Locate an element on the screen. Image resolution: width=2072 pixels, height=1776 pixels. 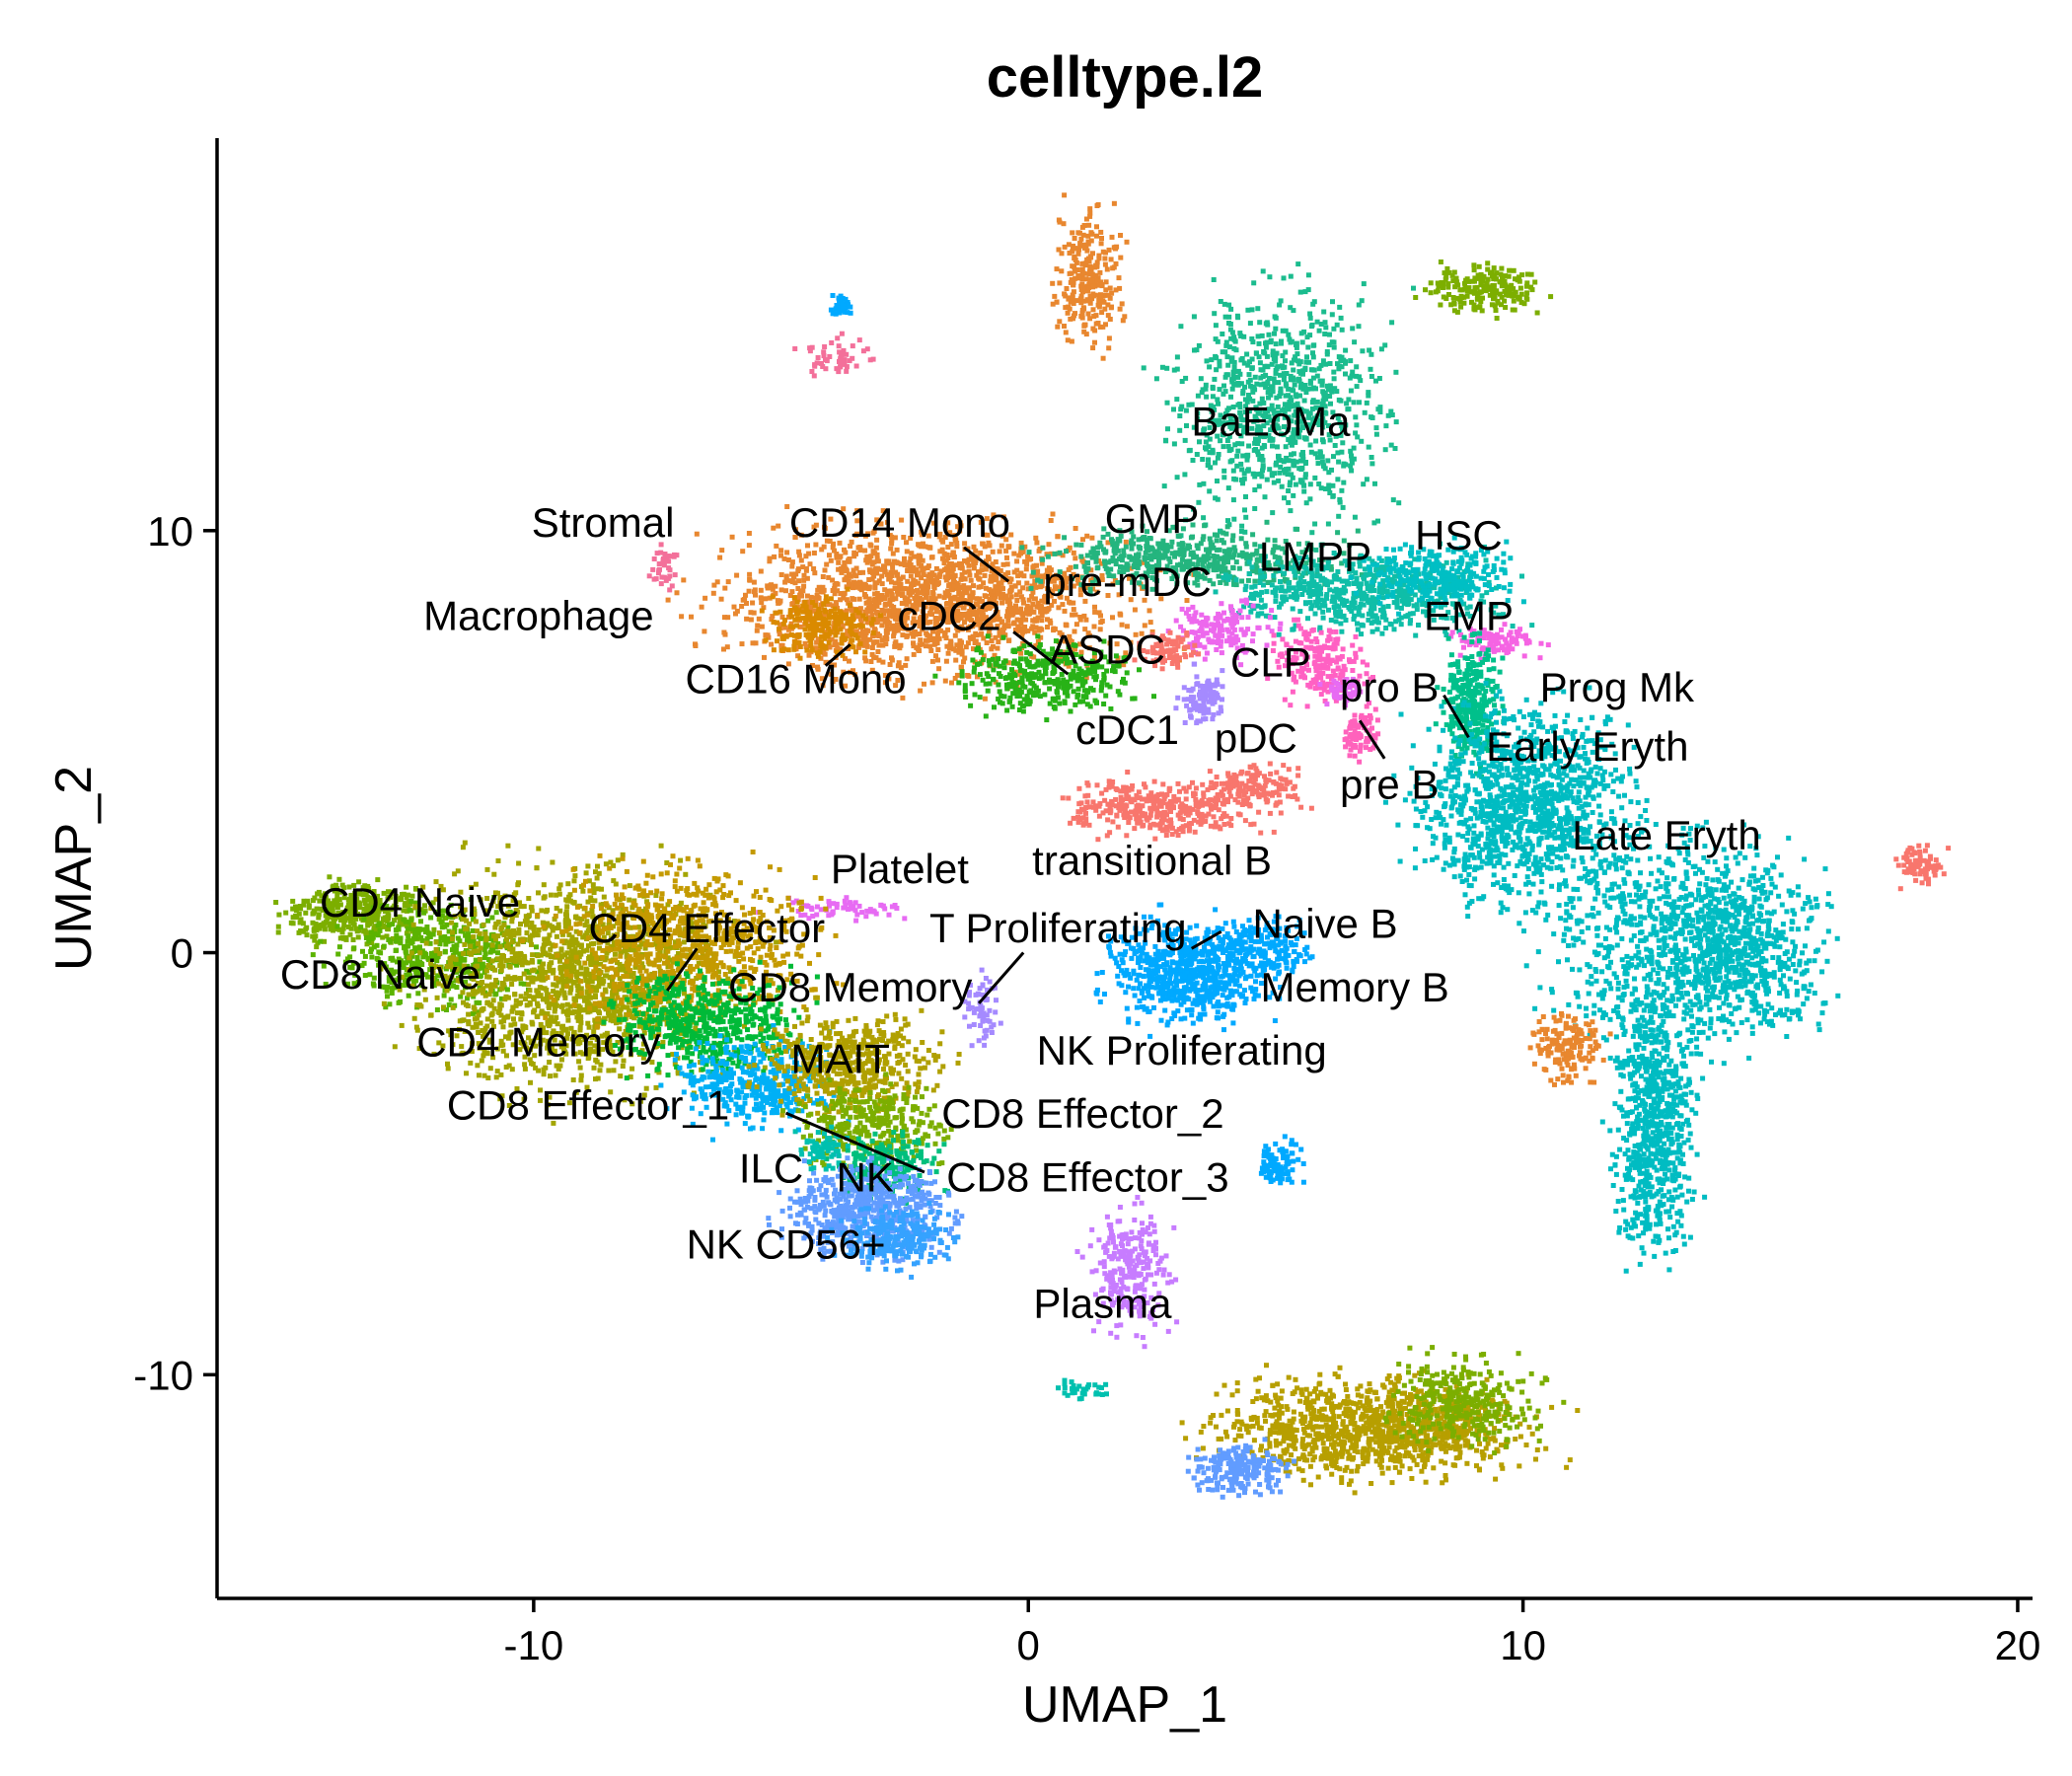
cluster-points is located at coordinates (1484, 290).